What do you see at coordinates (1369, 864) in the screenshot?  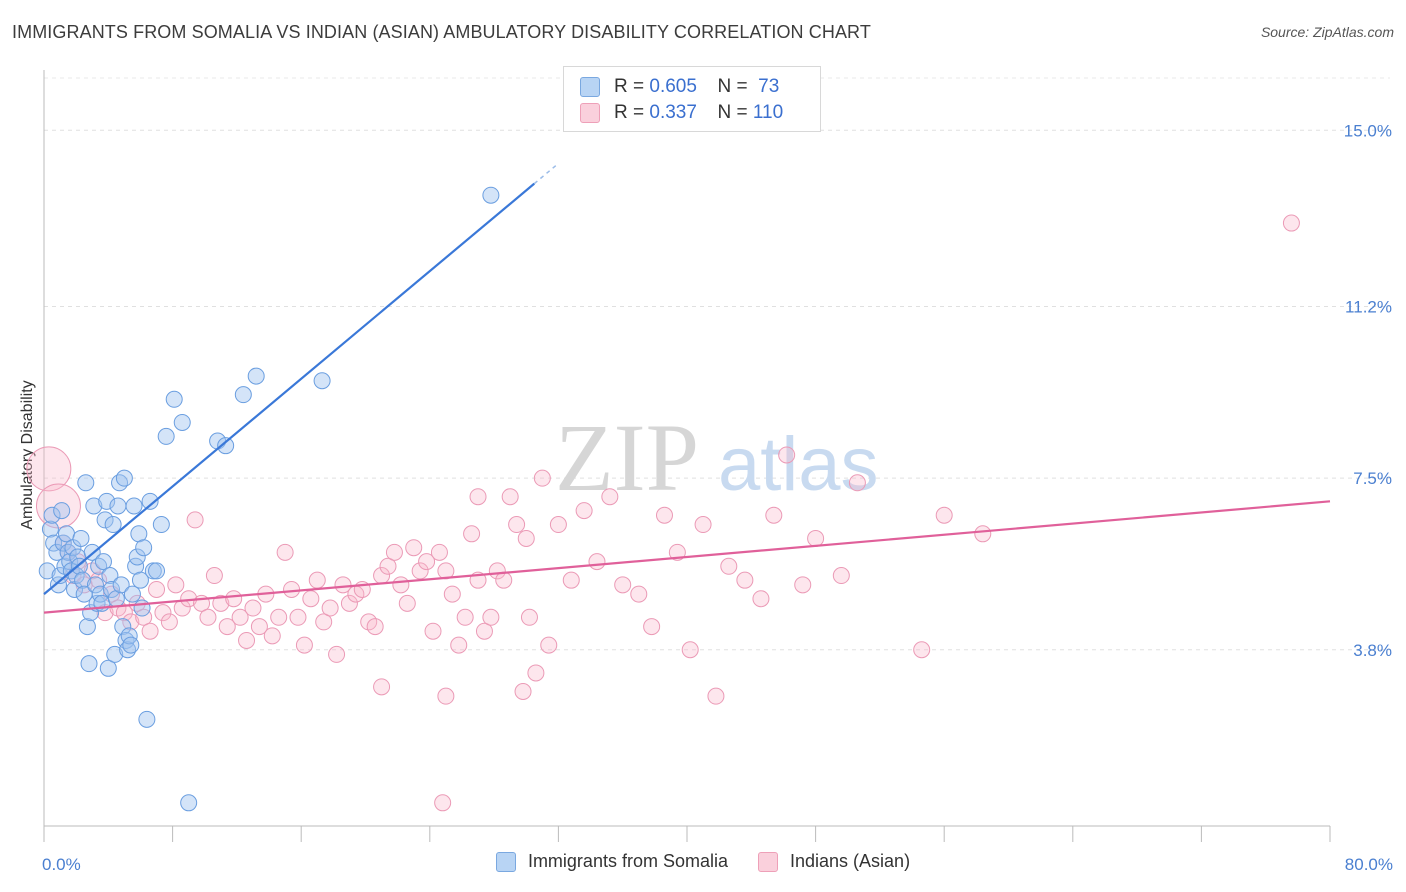 I see `x-tick-label-max: 80.0%` at bounding box center [1369, 864].